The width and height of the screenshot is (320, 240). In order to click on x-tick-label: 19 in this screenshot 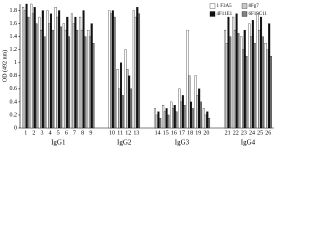, I will do `click(198, 133)`.